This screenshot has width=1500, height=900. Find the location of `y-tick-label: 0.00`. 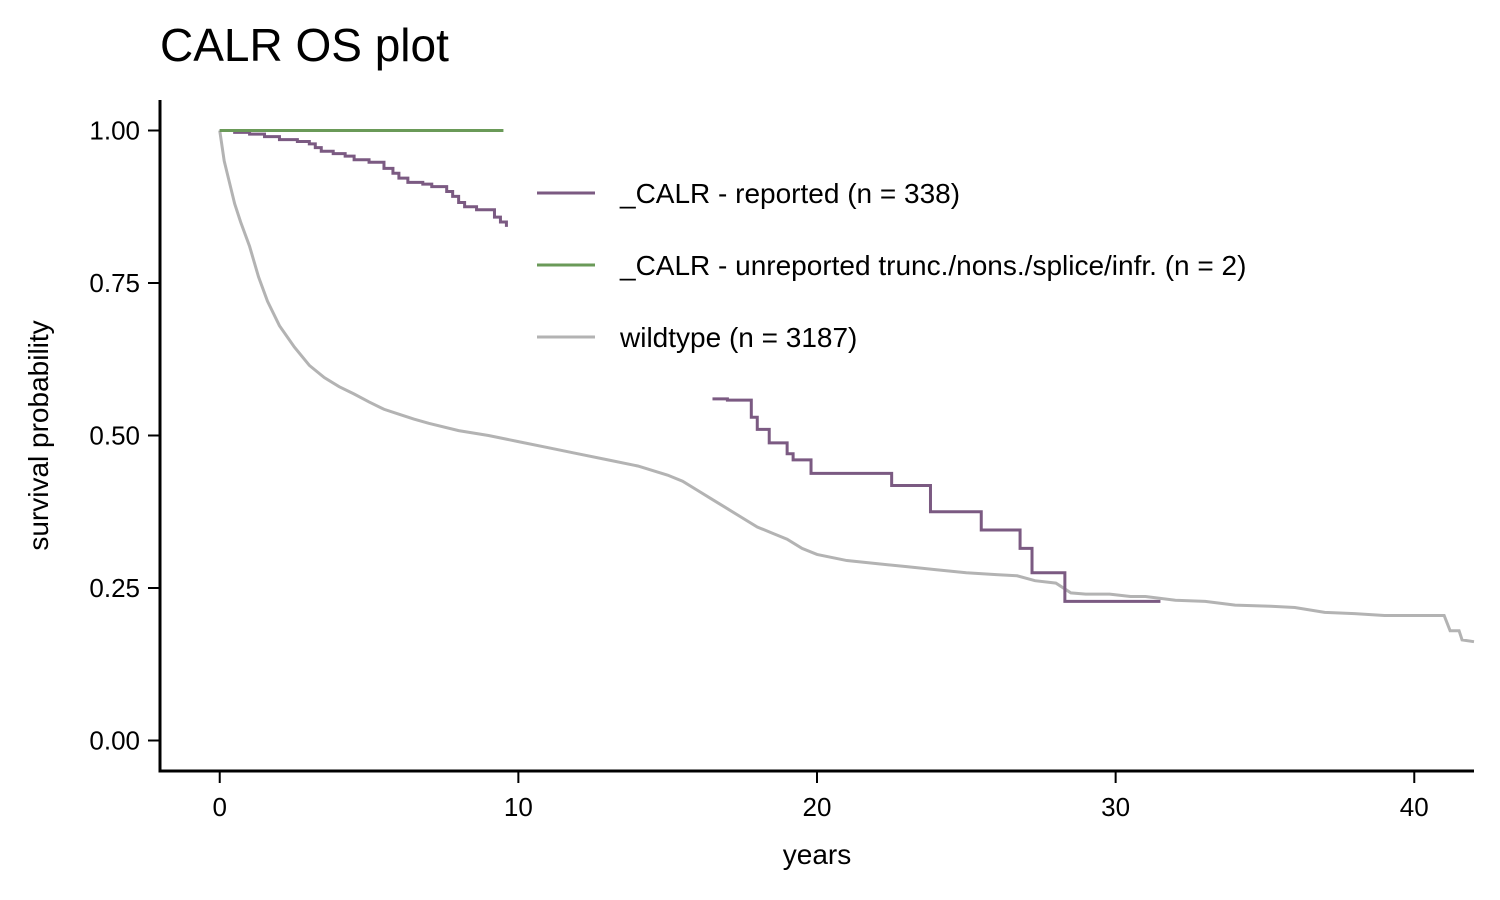

y-tick-label: 0.00 is located at coordinates (114, 741).